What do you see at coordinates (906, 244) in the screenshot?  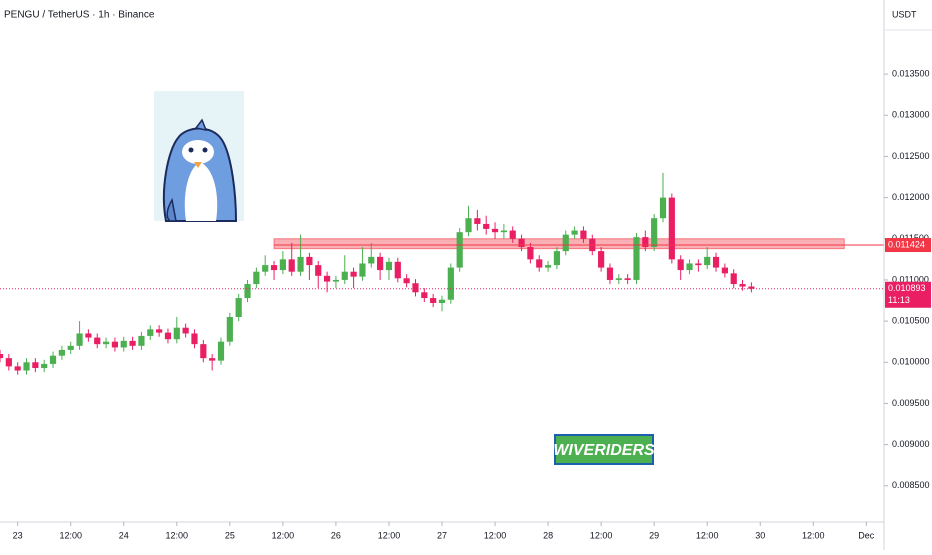 I see `level-label: 0.011424` at bounding box center [906, 244].